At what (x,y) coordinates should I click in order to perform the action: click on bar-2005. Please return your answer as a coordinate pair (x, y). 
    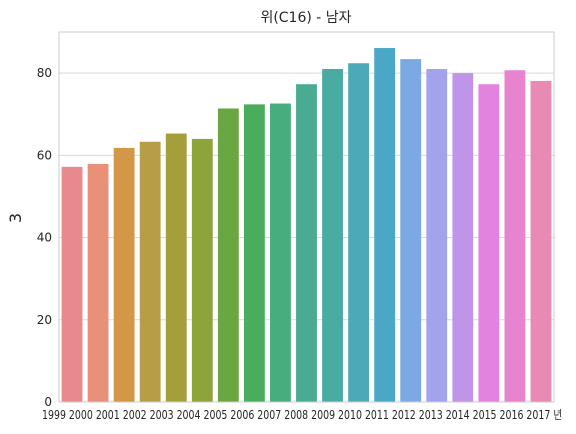
    Looking at the image, I should click on (228, 255).